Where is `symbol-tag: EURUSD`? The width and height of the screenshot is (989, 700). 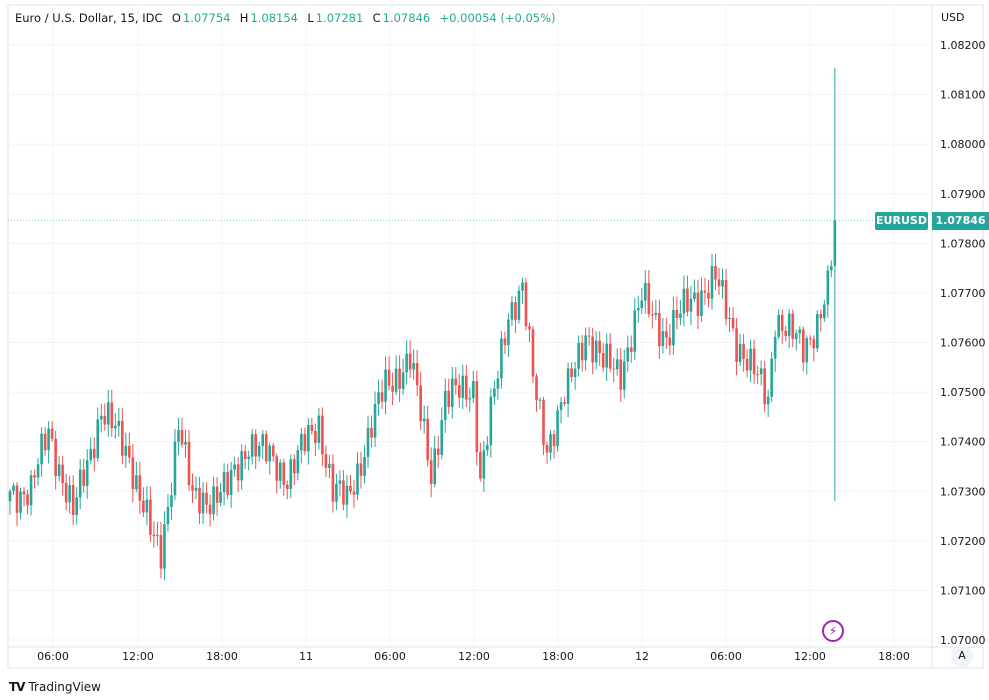 symbol-tag: EURUSD is located at coordinates (901, 221).